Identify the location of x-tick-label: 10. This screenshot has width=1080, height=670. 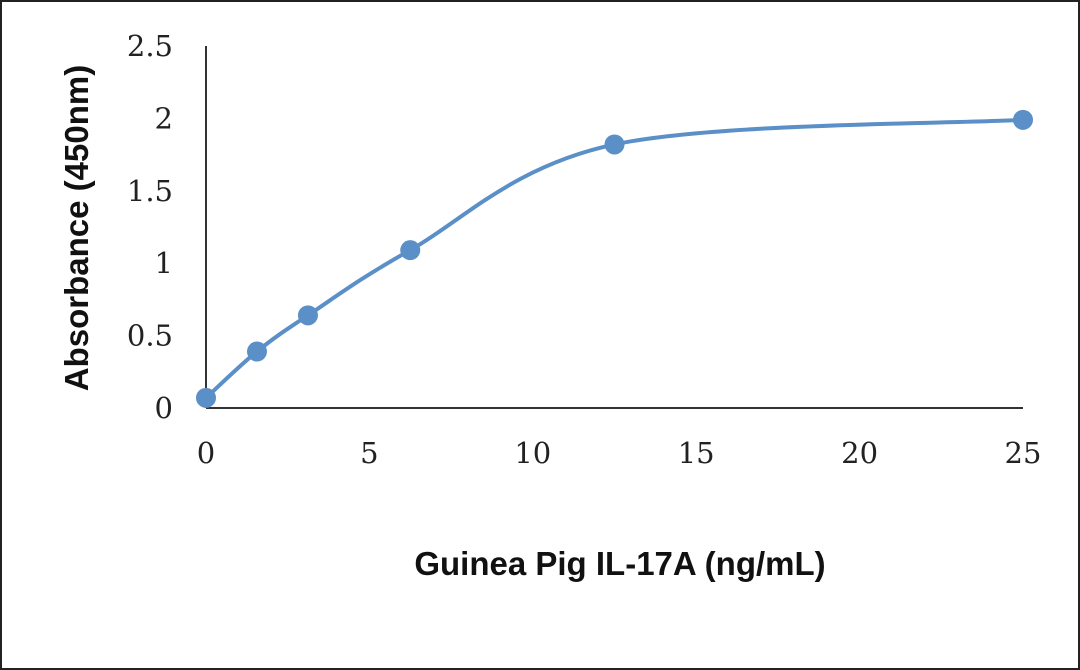
(532, 453).